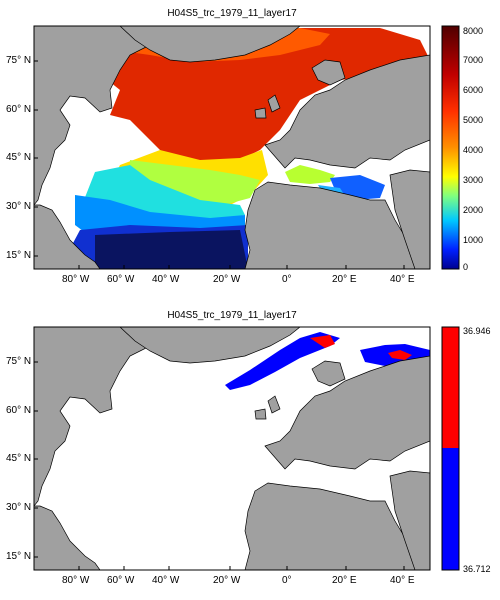 The image size is (500, 600). I want to click on panel2-colorbar, so click(450, 448).